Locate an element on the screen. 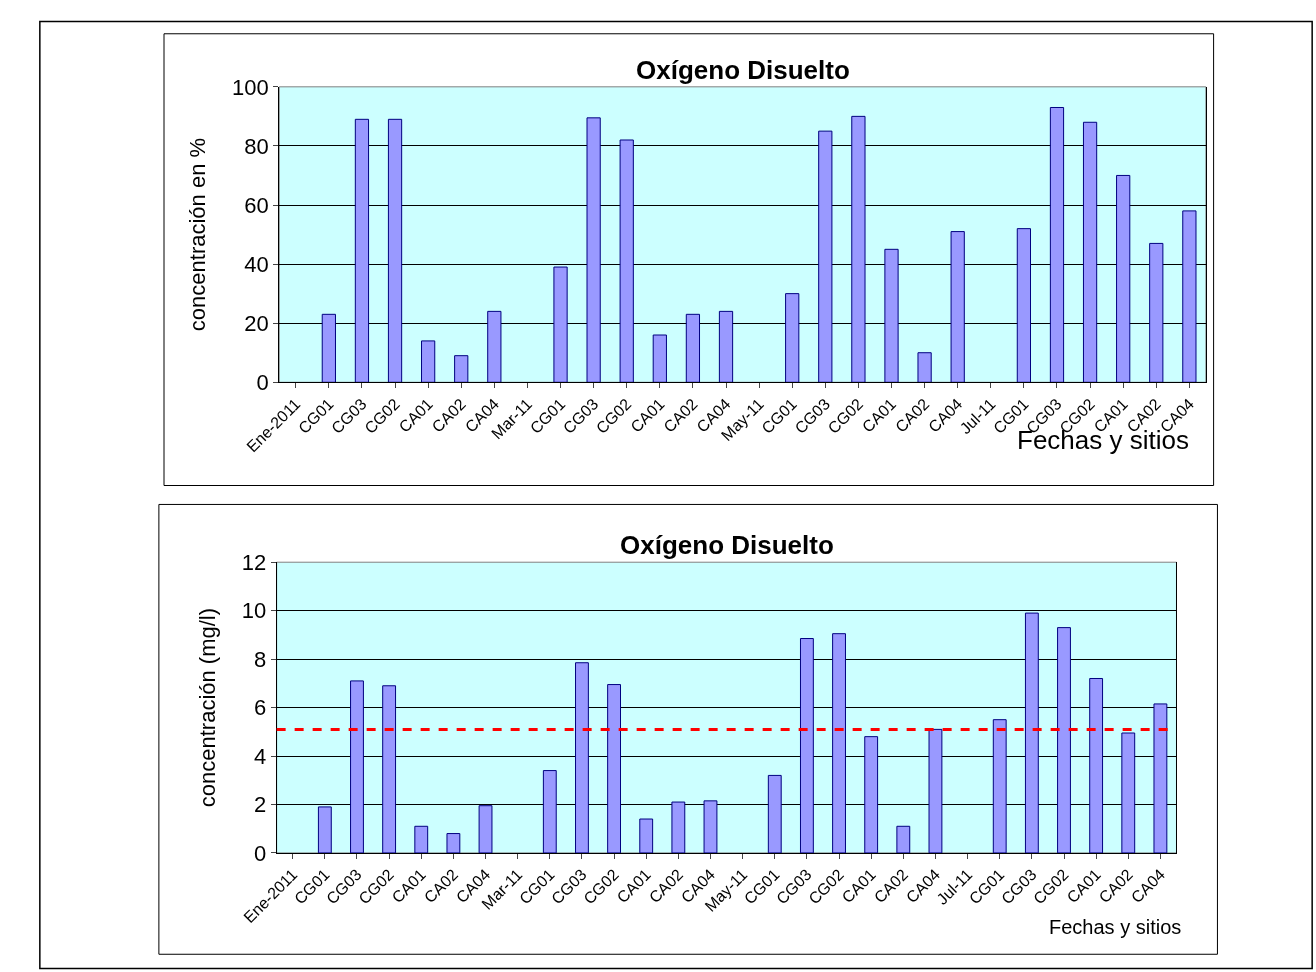  y-tick-label: 6 is located at coordinates (260, 708).